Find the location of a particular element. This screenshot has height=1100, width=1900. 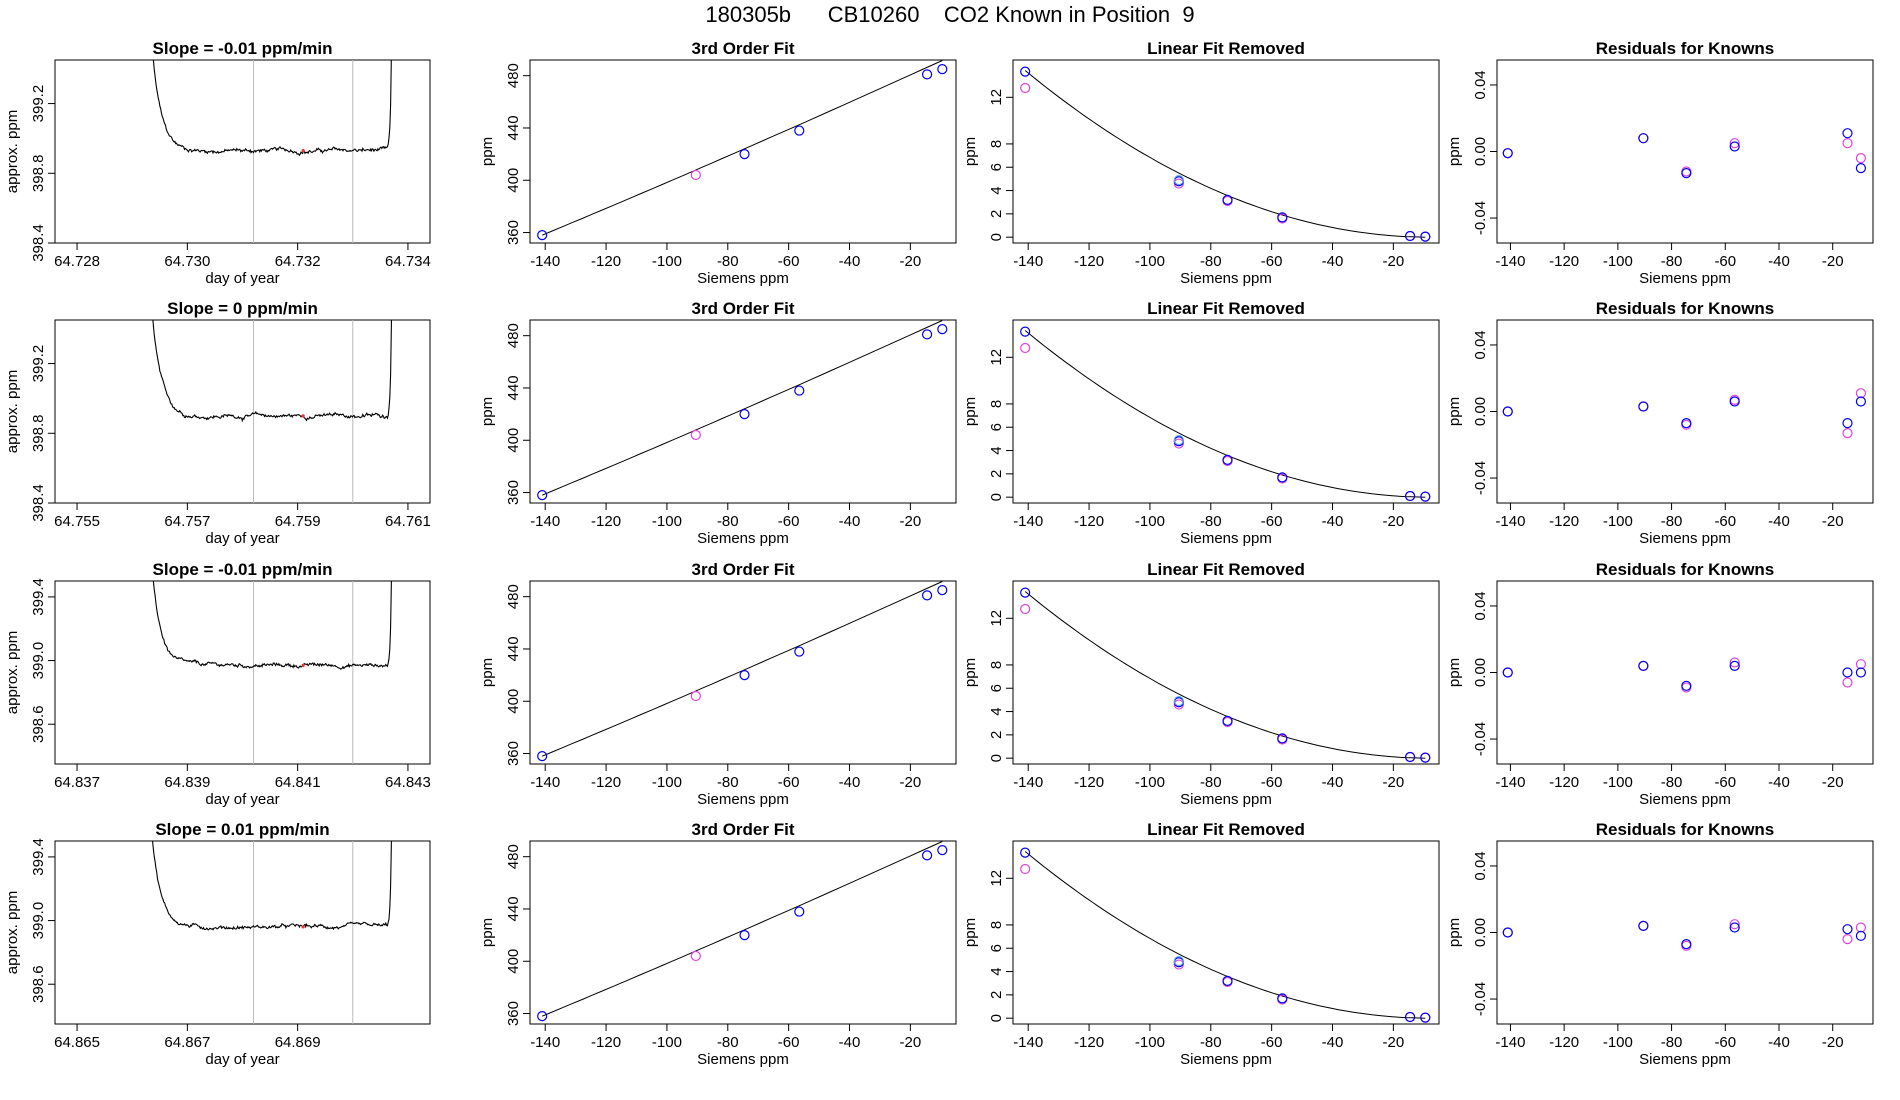

x-tick-label: 64.837 is located at coordinates (77, 782).